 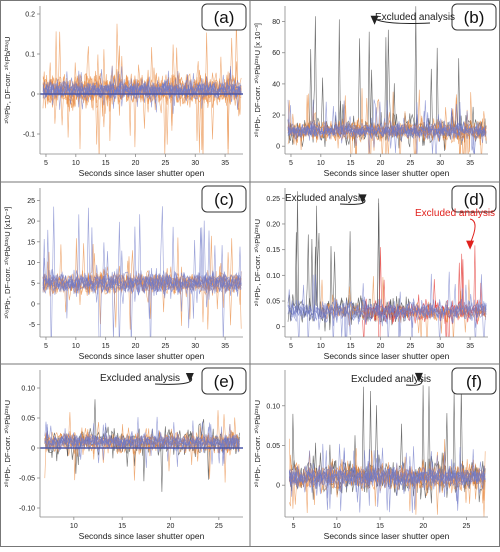 What do you see at coordinates (273, 224) in the screenshot?
I see `y-tick-label: 0.20` at bounding box center [273, 224].